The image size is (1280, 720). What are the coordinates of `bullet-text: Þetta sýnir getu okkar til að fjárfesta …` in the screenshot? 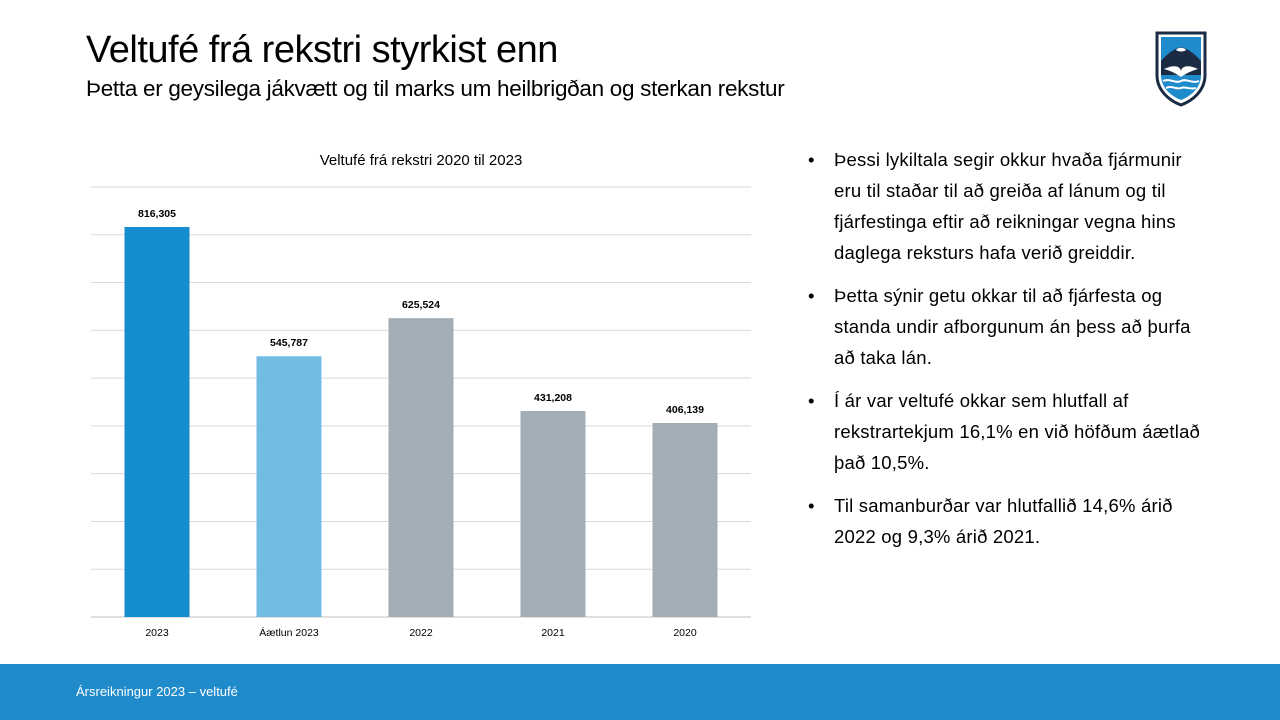 It's located at (1012, 326).